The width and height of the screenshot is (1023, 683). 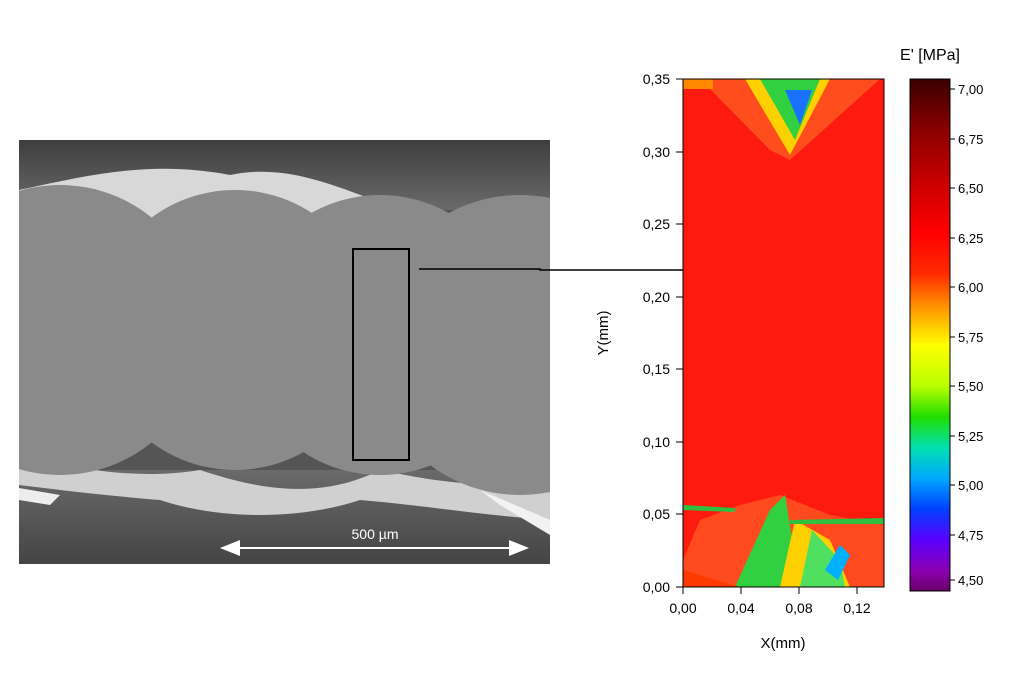 I want to click on y-tick-label: 0,00, so click(x=656, y=587).